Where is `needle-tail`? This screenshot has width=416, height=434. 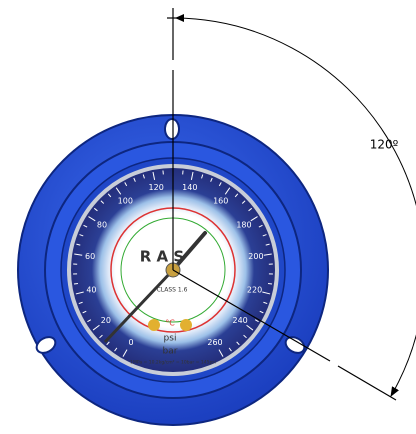 needle-tail is located at coordinates (139, 306).